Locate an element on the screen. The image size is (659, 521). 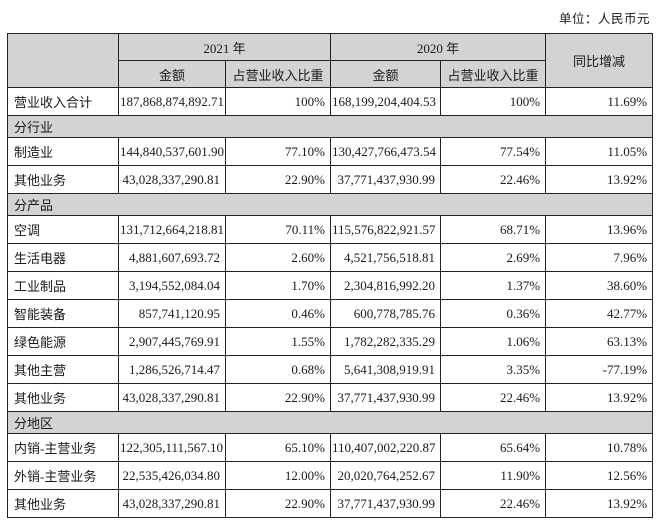
row-label: 智能装备 is located at coordinates (63, 313).